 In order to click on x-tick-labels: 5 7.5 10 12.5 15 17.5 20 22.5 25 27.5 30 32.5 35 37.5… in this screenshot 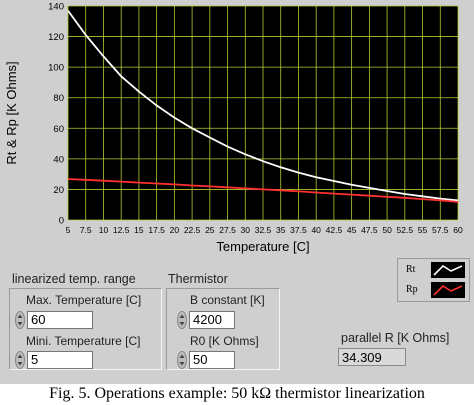, I will do `click(264, 230)`.